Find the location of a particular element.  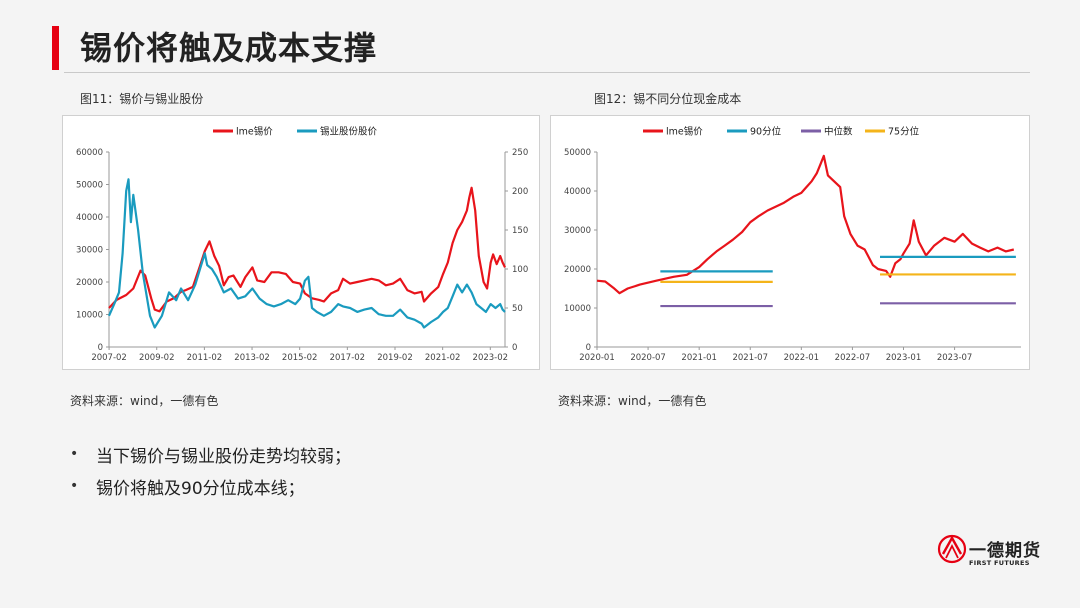

bullet-list: • 当下锡价与锡业股份走势均较弱； • 锡价将触及90分位成本线； is located at coordinates (210, 470).